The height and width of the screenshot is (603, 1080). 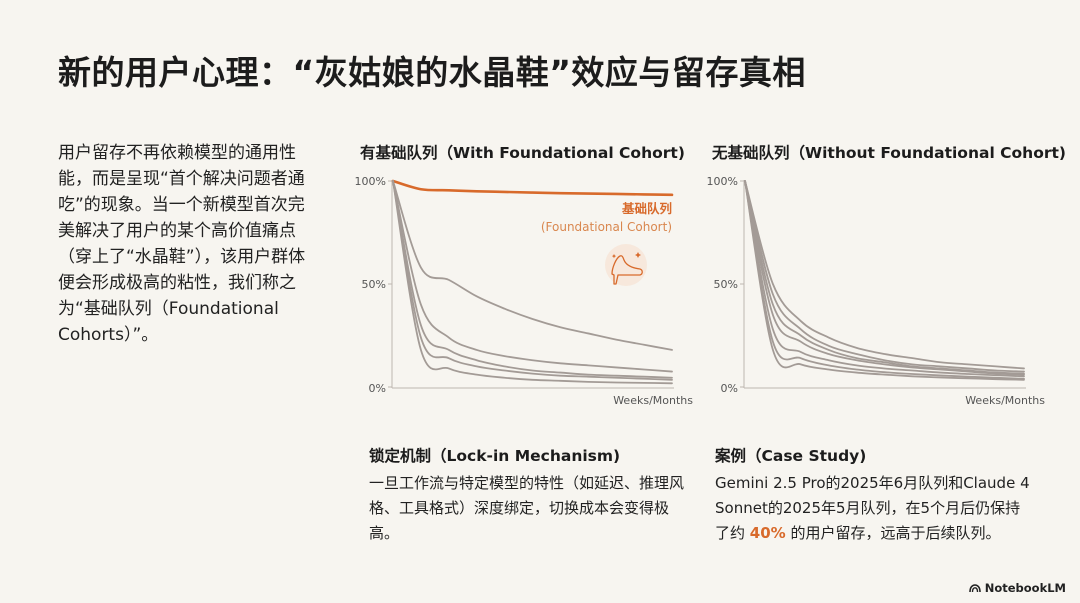 What do you see at coordinates (626, 265) in the screenshot?
I see `glass-slipper-icon` at bounding box center [626, 265].